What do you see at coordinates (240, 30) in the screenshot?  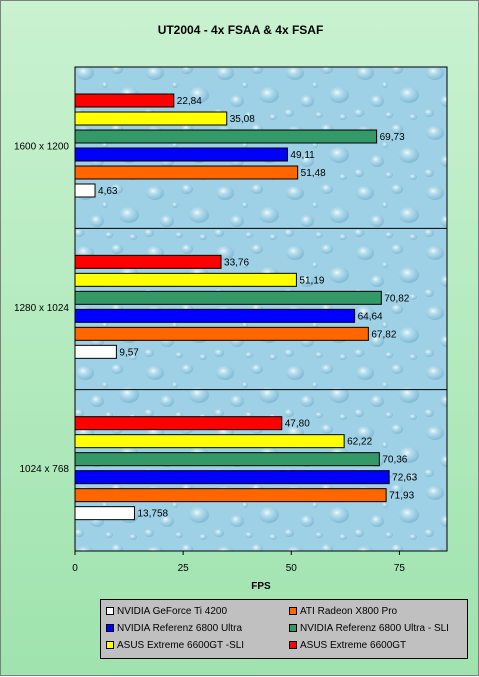 I see `chart-title: UT2004 - 4x FSAA & 4x FSAF` at bounding box center [240, 30].